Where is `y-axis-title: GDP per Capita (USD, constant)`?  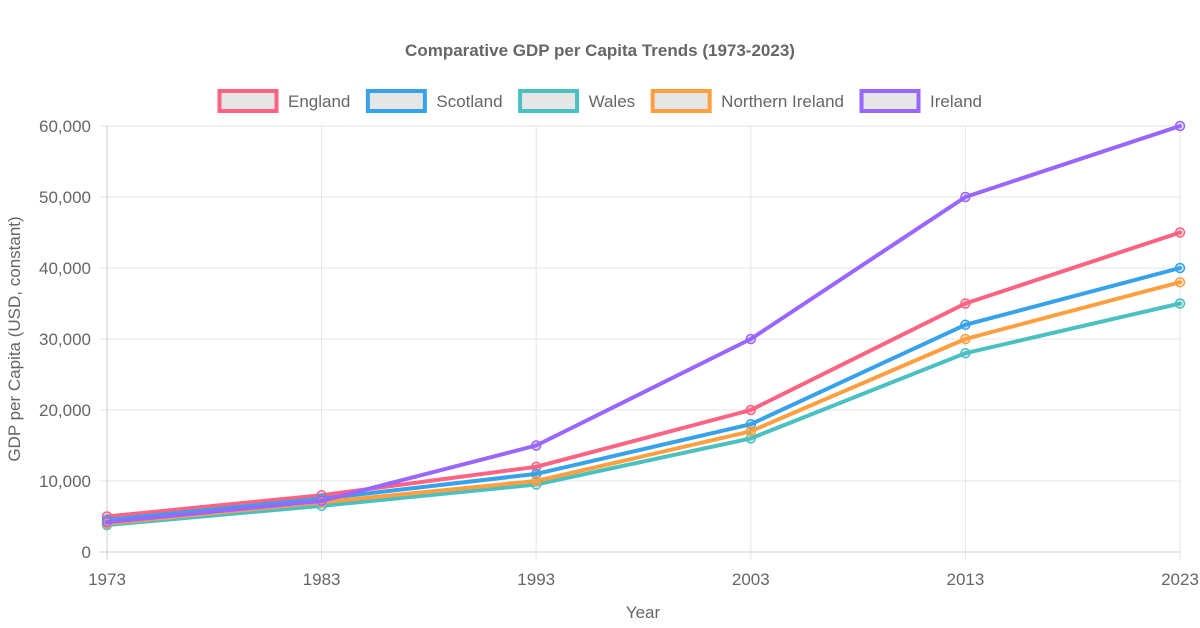 y-axis-title: GDP per Capita (USD, constant) is located at coordinates (14, 338).